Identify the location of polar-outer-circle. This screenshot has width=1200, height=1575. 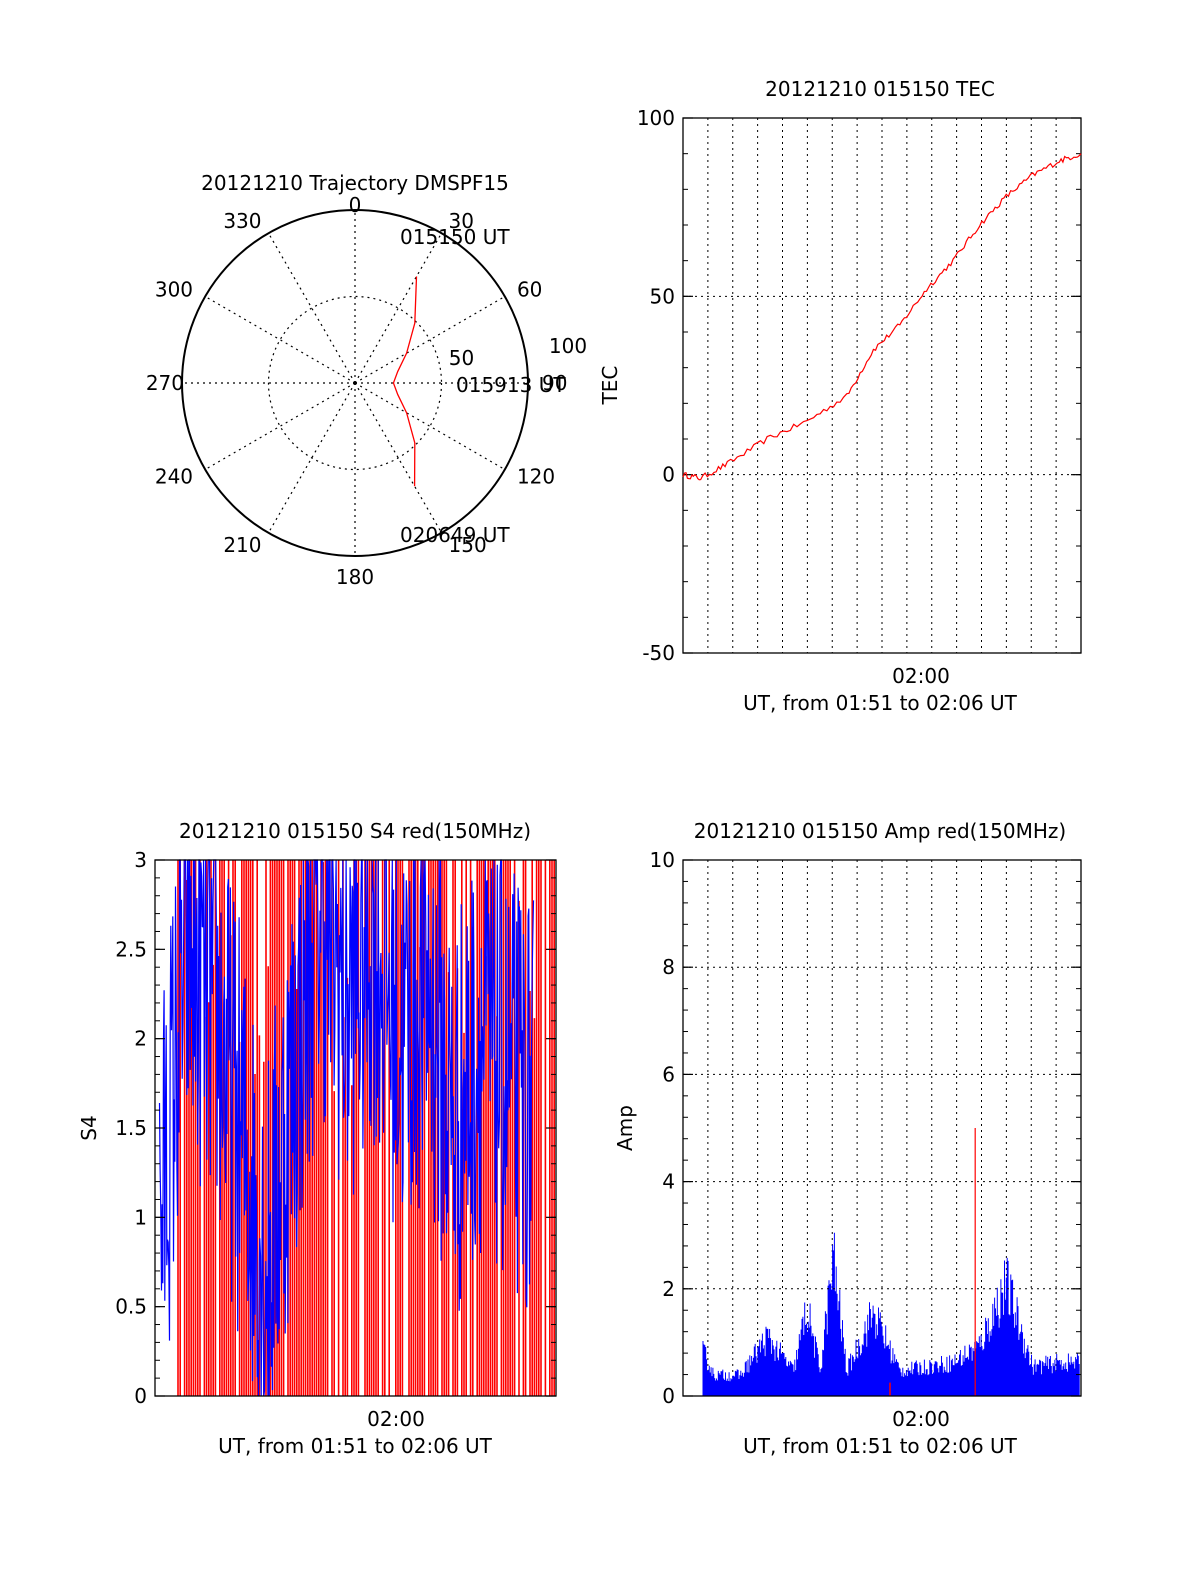
(355, 383).